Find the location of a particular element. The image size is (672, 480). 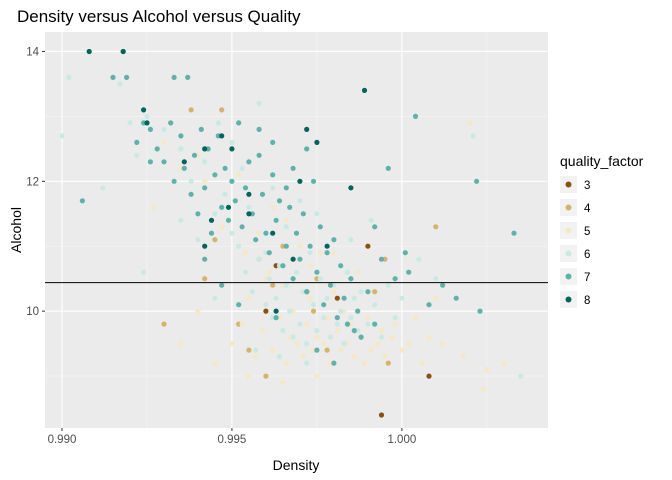

legend: quality_factor 3 4 5 6 7 8 is located at coordinates (602, 230).